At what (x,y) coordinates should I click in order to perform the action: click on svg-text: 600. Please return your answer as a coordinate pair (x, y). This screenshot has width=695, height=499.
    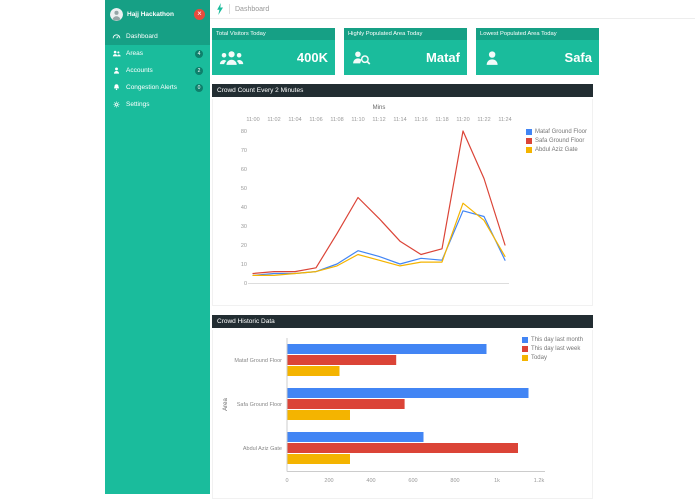
    Looking at the image, I should click on (412, 481).